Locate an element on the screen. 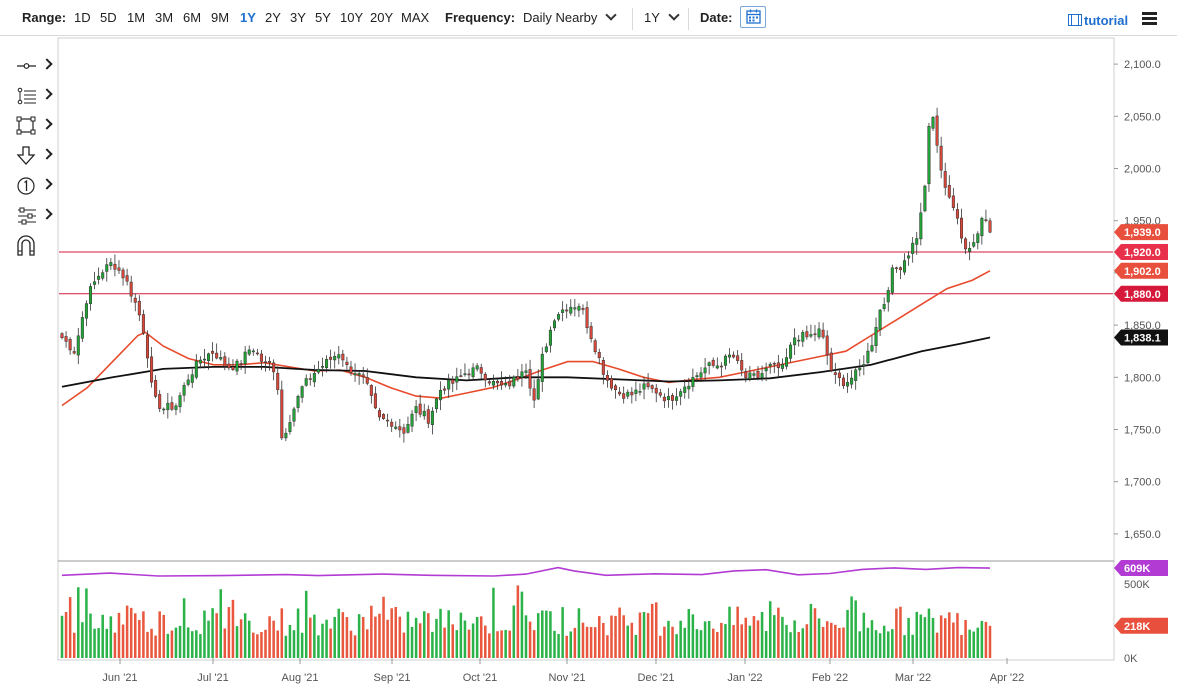  crosshair-tool-button is located at coordinates (35, 67).